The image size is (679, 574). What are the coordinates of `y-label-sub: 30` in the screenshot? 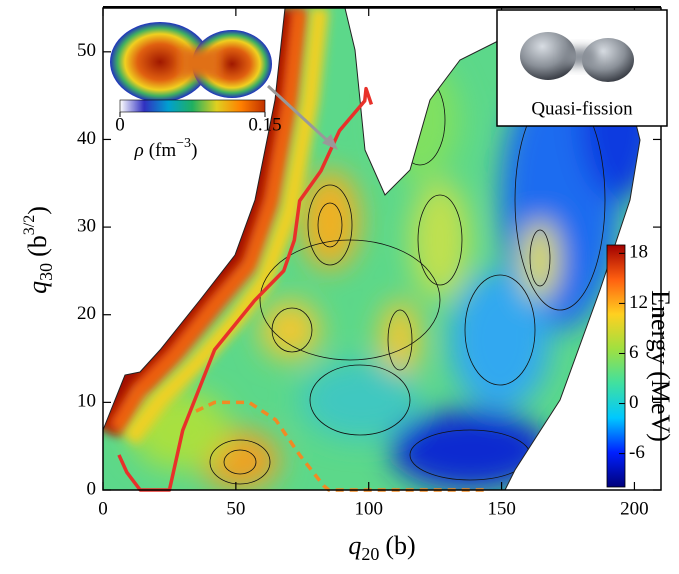 It's located at (46, 272).